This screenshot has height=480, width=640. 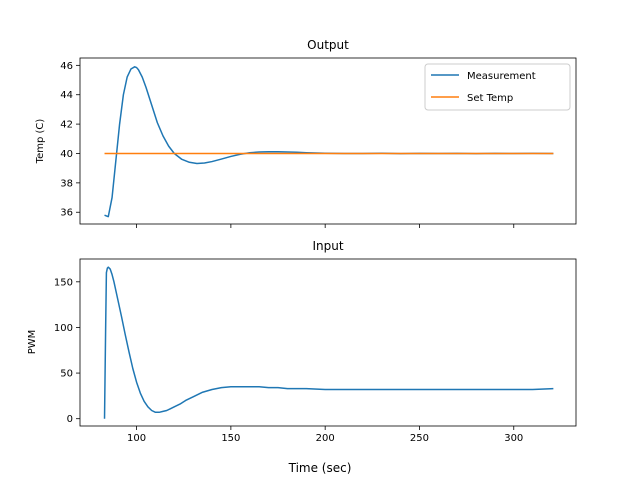 I want to click on output-y-tick-label: 38, so click(x=66, y=183).